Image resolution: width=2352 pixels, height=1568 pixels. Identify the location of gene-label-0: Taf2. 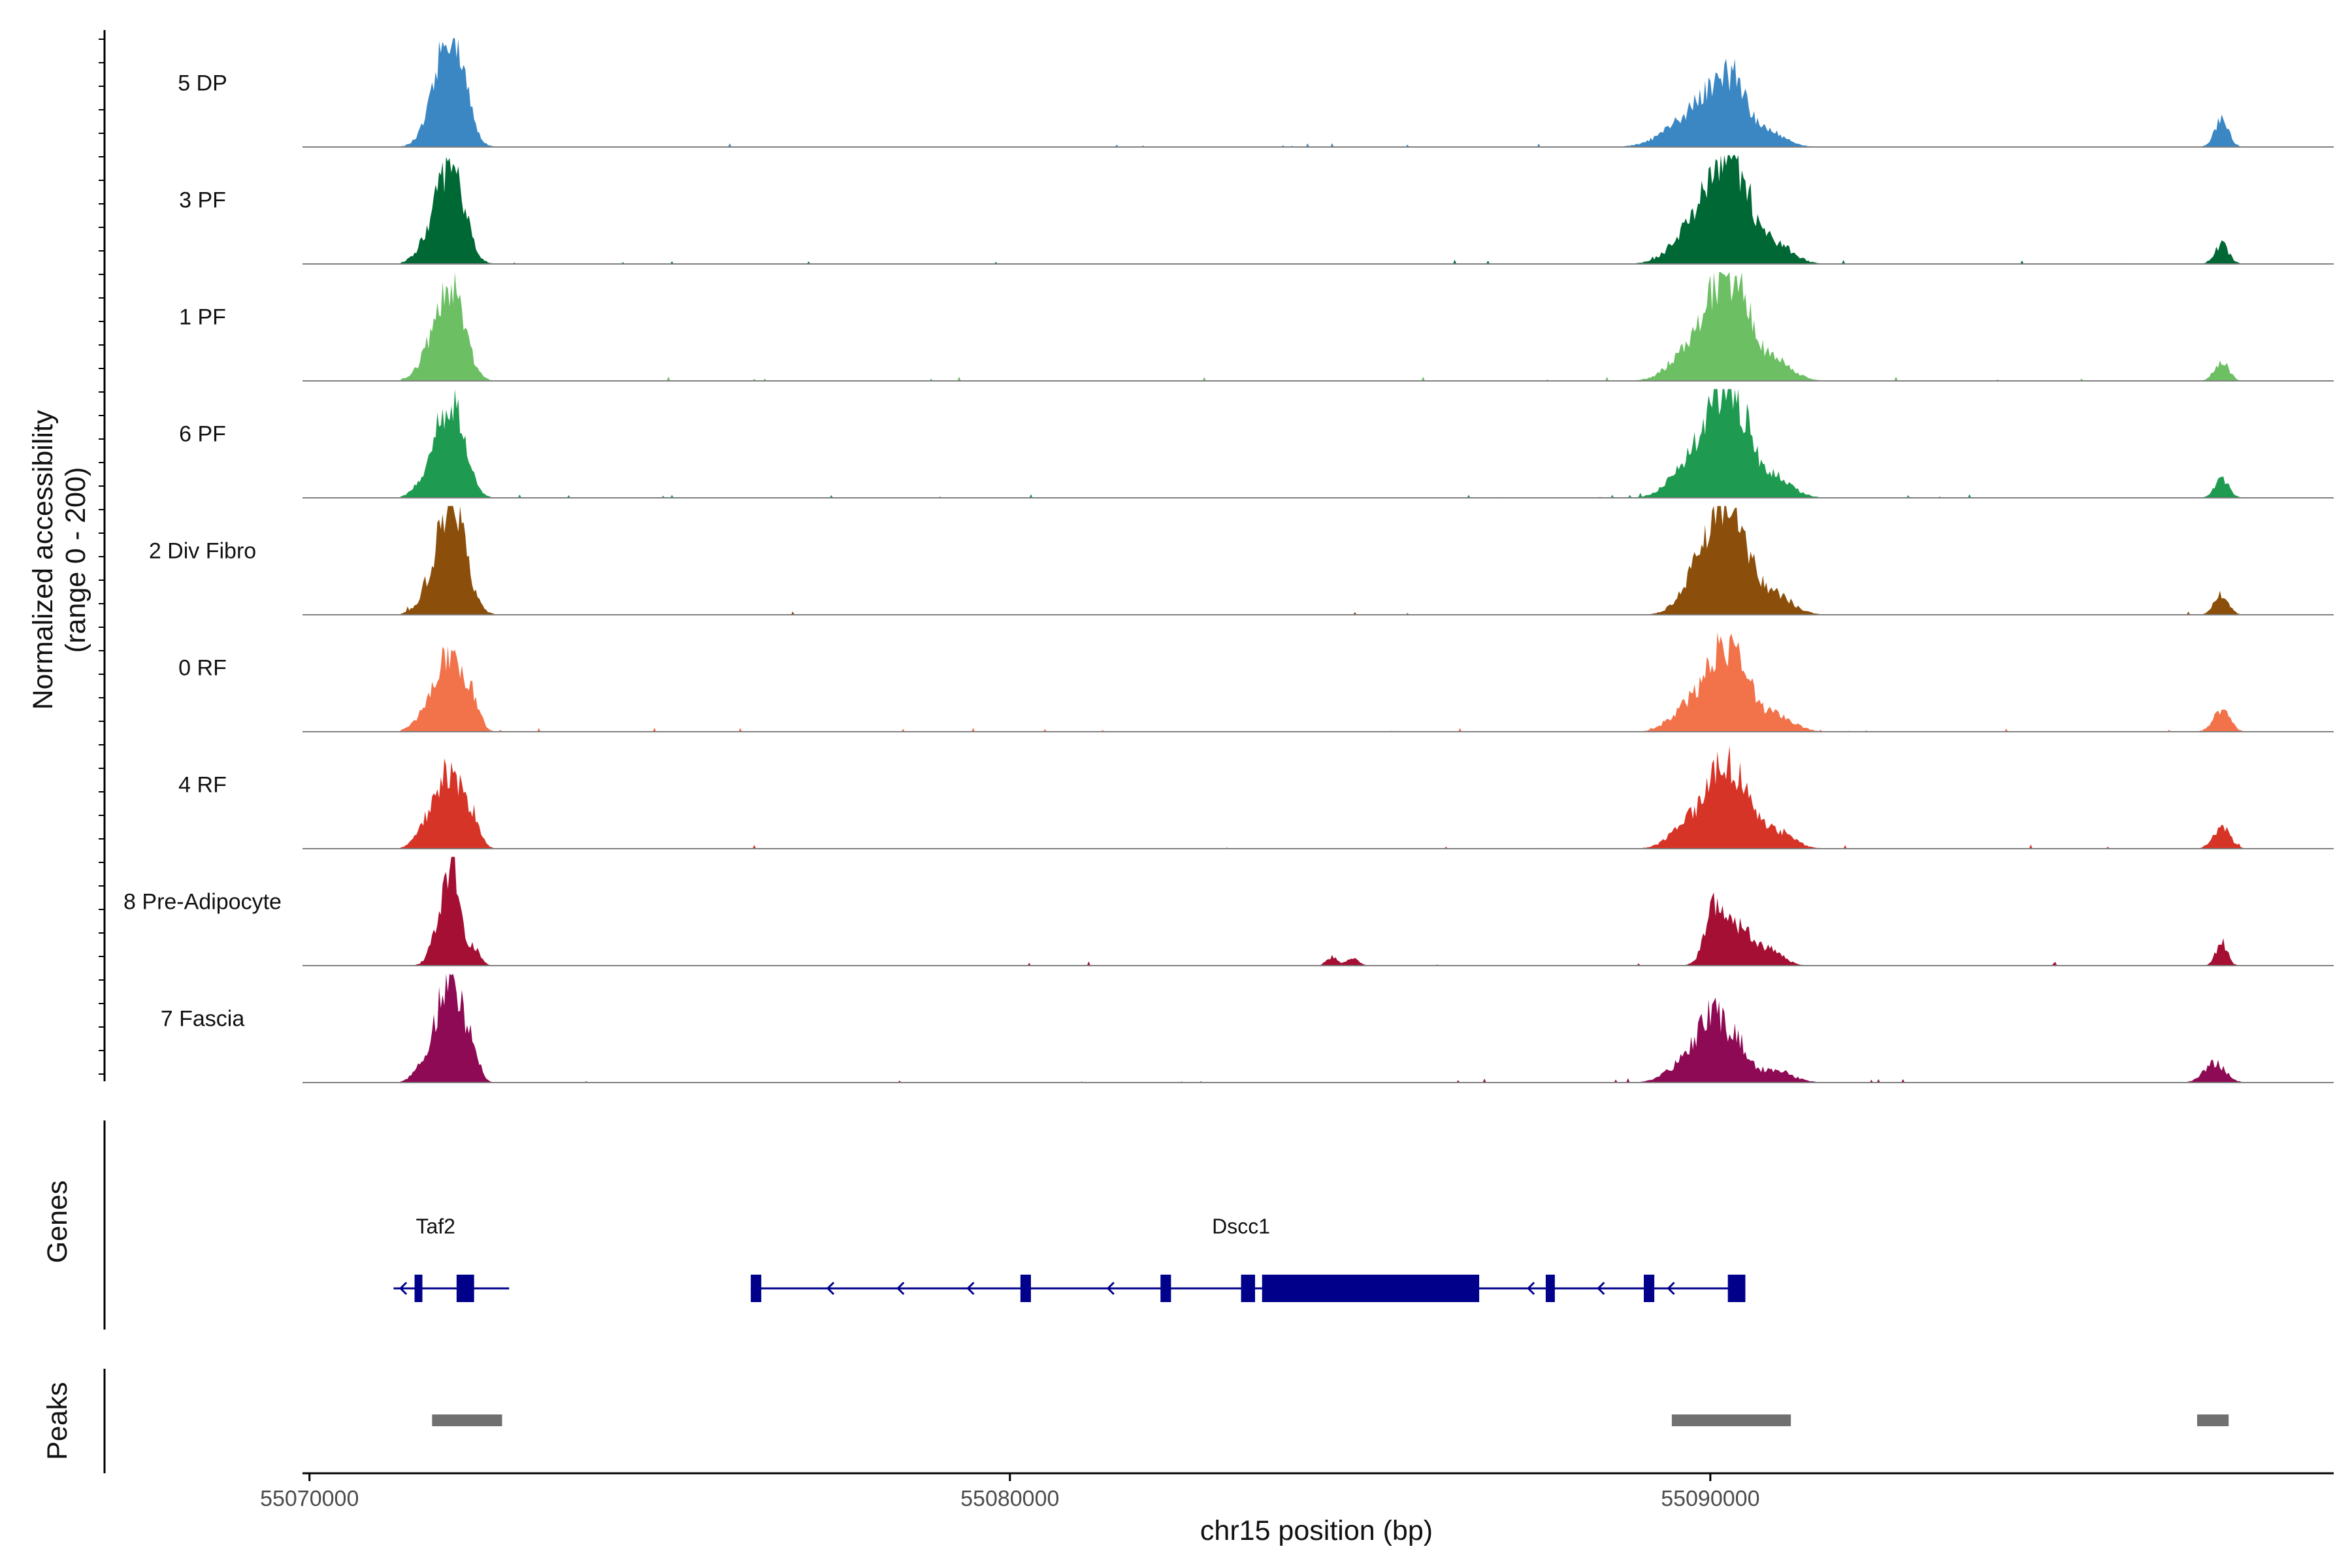
(435, 1226).